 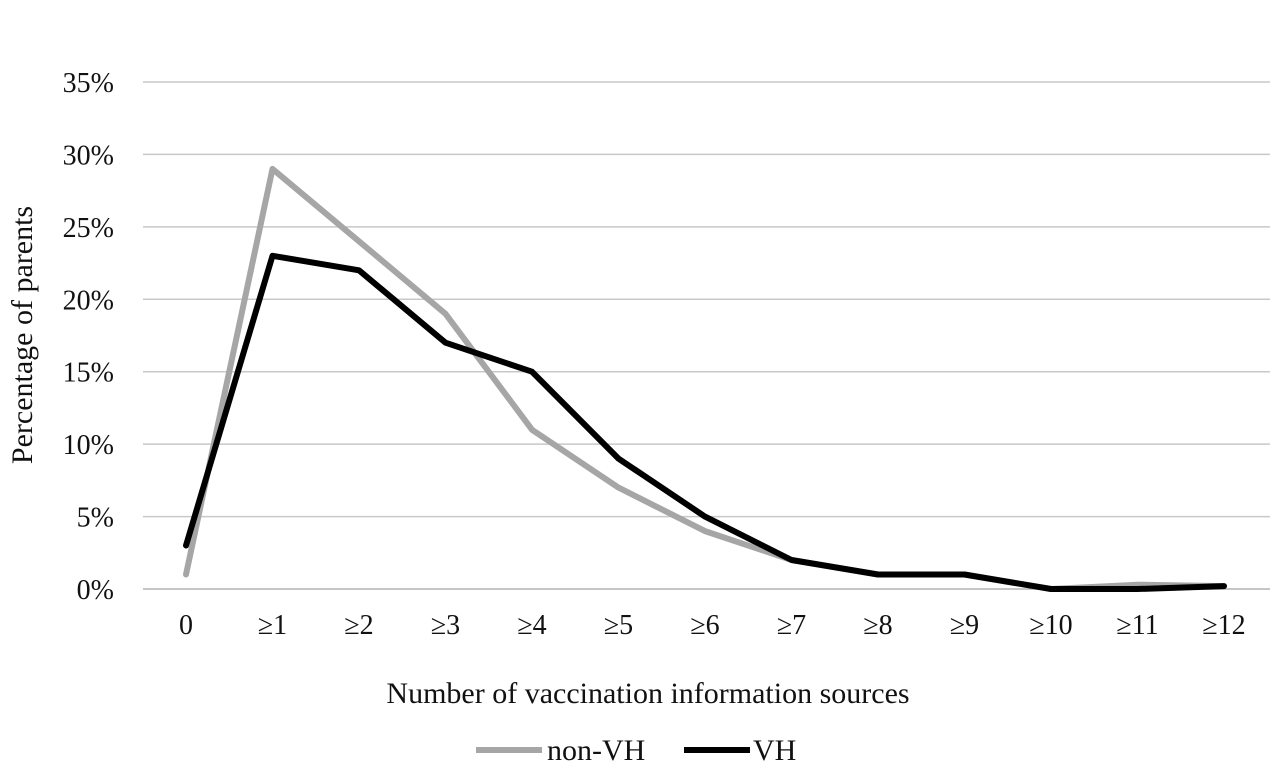 I want to click on x-tick-label: ≥10, so click(x=1050, y=625).